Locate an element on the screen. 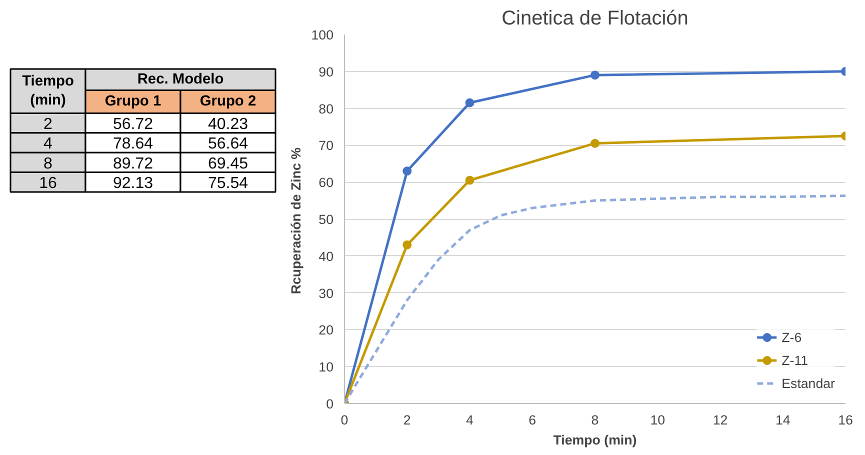  y-axis-title: Rcuperación de Zinc % is located at coordinates (296, 220).